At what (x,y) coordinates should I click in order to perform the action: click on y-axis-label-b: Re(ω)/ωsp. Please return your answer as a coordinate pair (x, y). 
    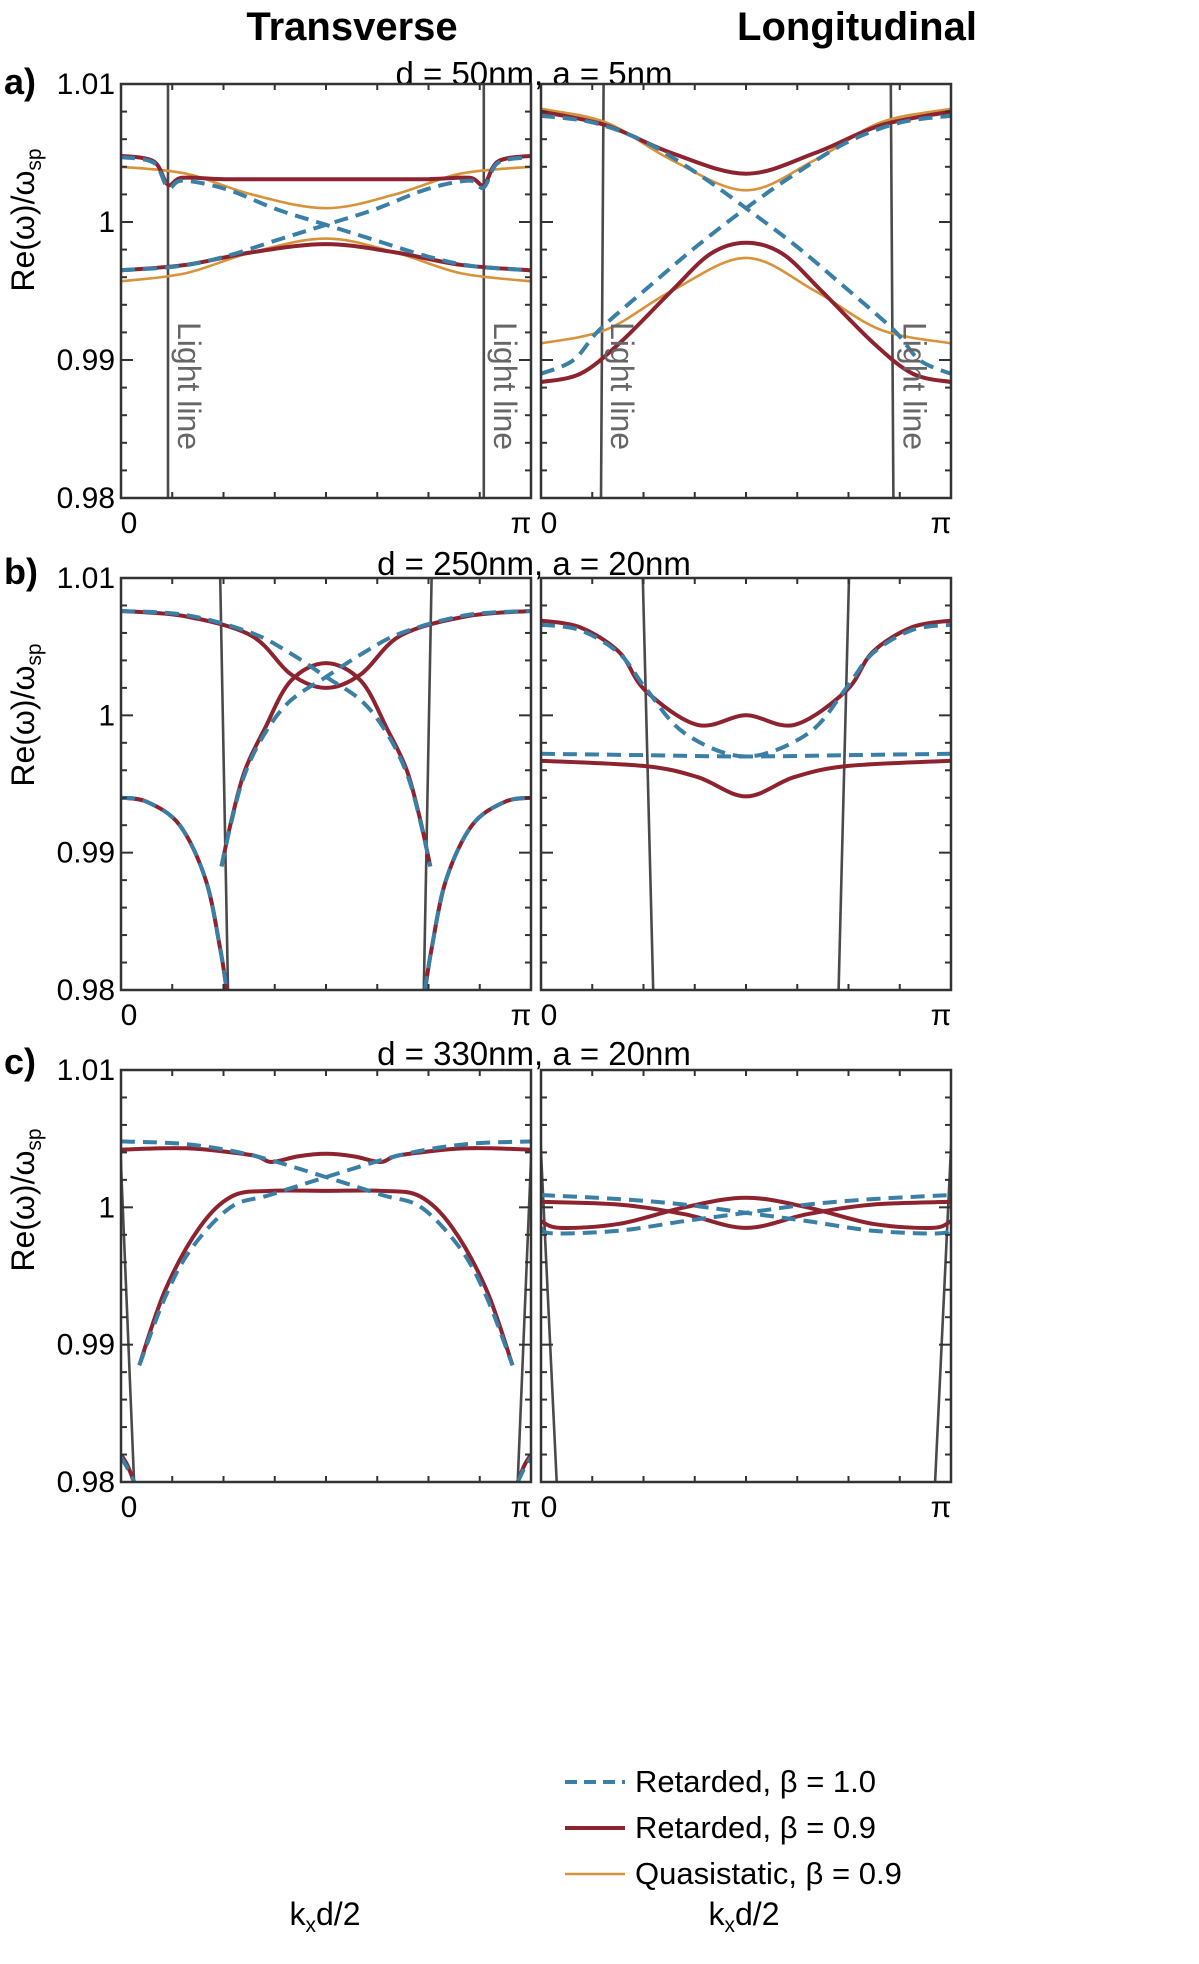
    Looking at the image, I should click on (25, 714).